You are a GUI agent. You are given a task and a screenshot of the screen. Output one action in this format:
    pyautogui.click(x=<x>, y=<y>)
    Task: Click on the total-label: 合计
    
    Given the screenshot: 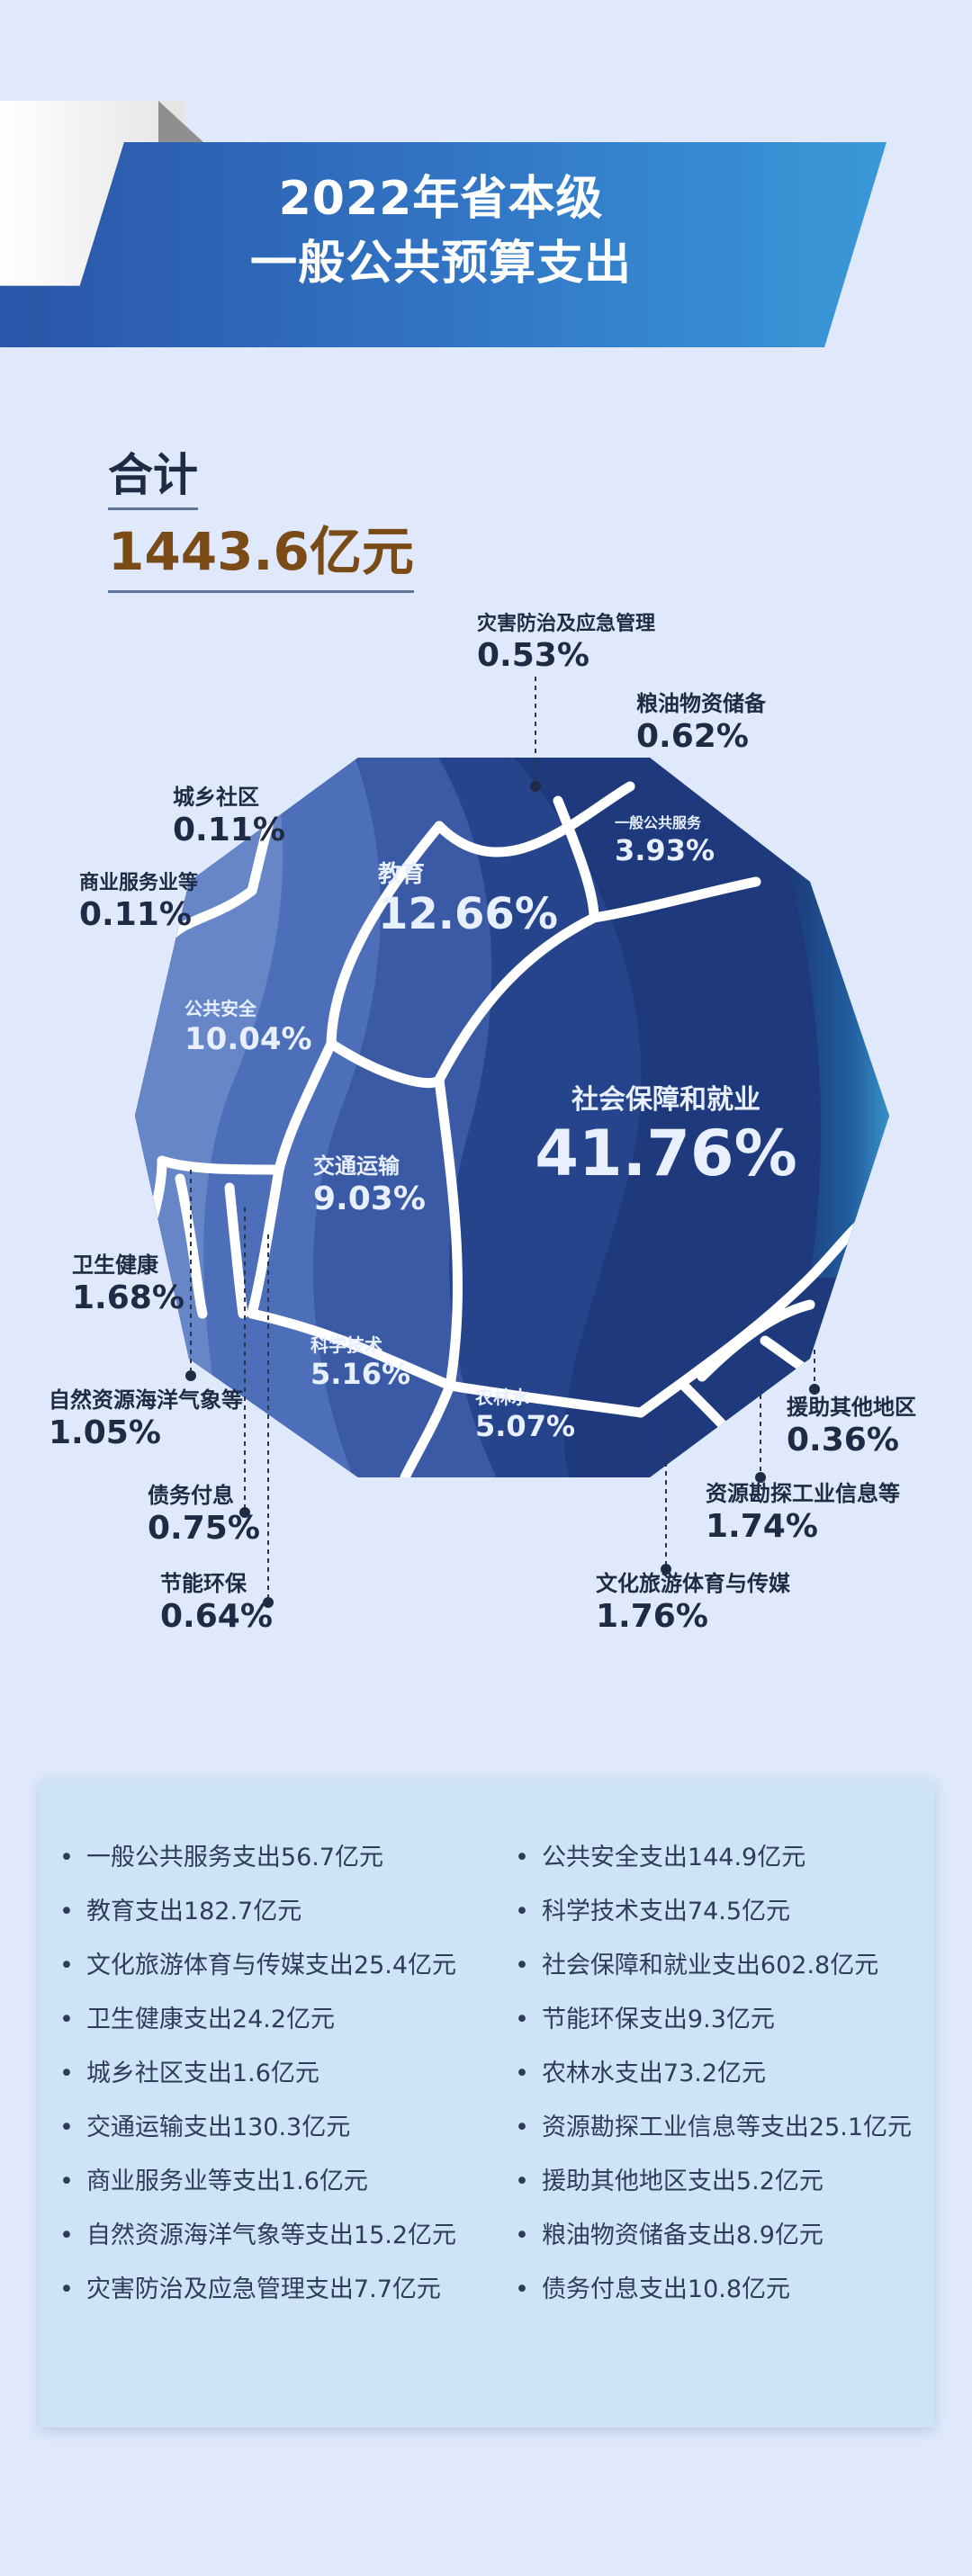 What is the action you would take?
    pyautogui.click(x=153, y=475)
    